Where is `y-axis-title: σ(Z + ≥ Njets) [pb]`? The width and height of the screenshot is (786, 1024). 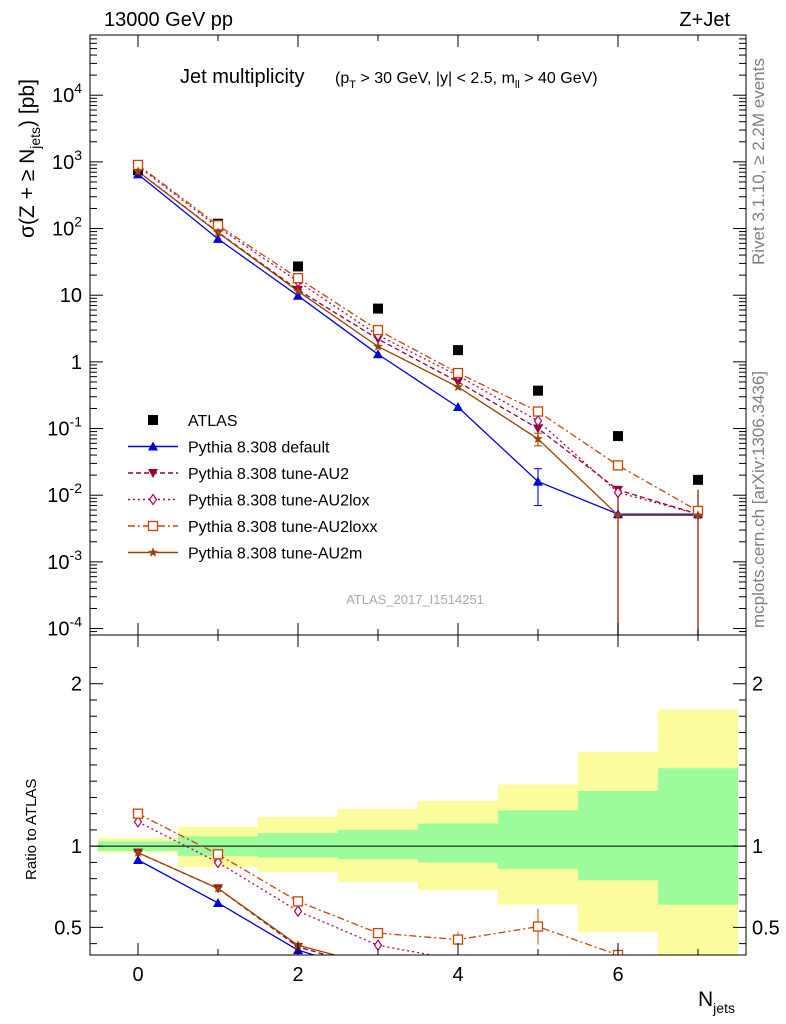
y-axis-title: σ(Z + ≥ Njets) [pb] is located at coordinates (29, 158).